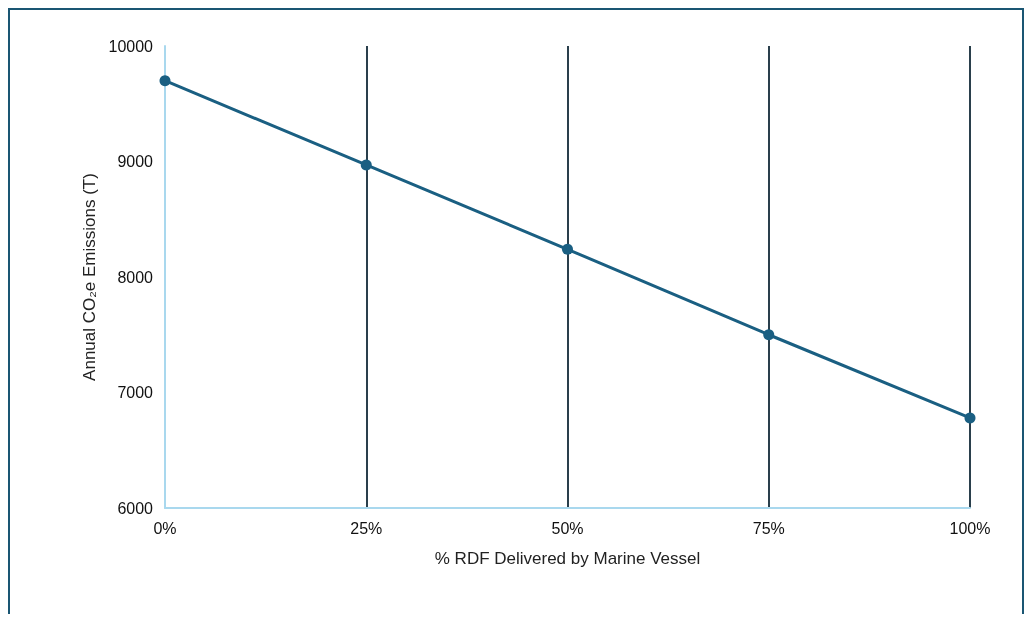 The image size is (1034, 626). Describe the element at coordinates (89, 277) in the screenshot. I see `y-axis-title: Annual CO₂e Emissions (T)` at that location.